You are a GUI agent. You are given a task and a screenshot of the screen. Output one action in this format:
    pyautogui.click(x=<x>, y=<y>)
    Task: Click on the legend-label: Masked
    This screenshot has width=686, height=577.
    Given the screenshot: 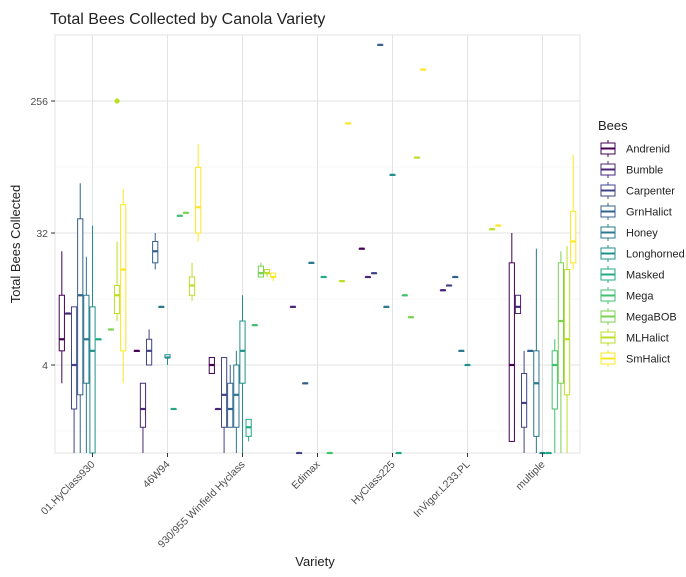 What is the action you would take?
    pyautogui.click(x=645, y=276)
    